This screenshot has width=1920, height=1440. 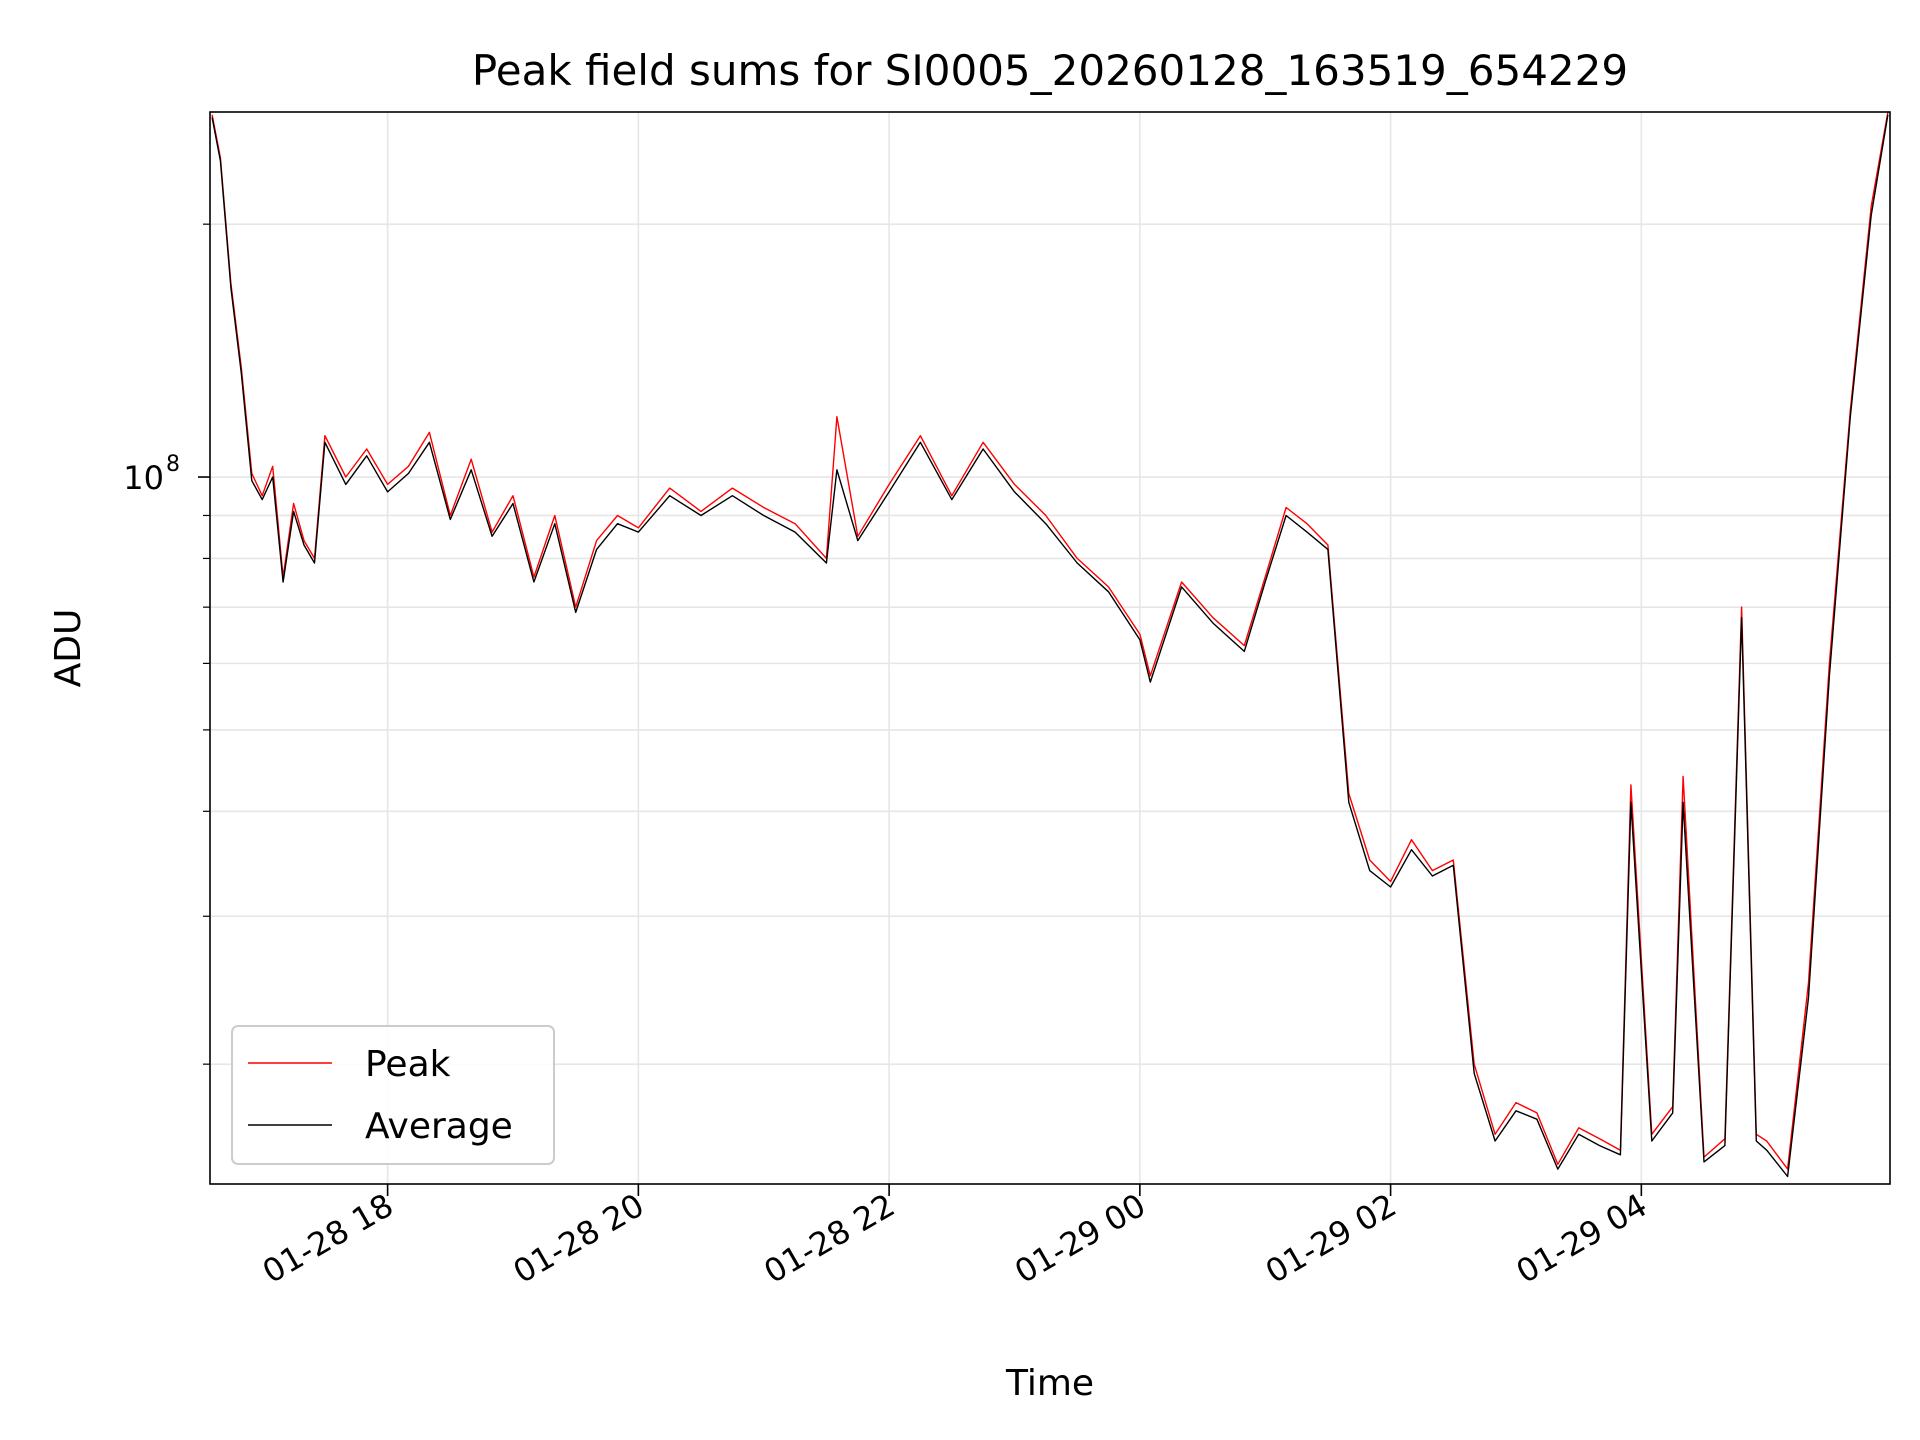 What do you see at coordinates (143, 478) in the screenshot?
I see `y-tick-label-base: 10` at bounding box center [143, 478].